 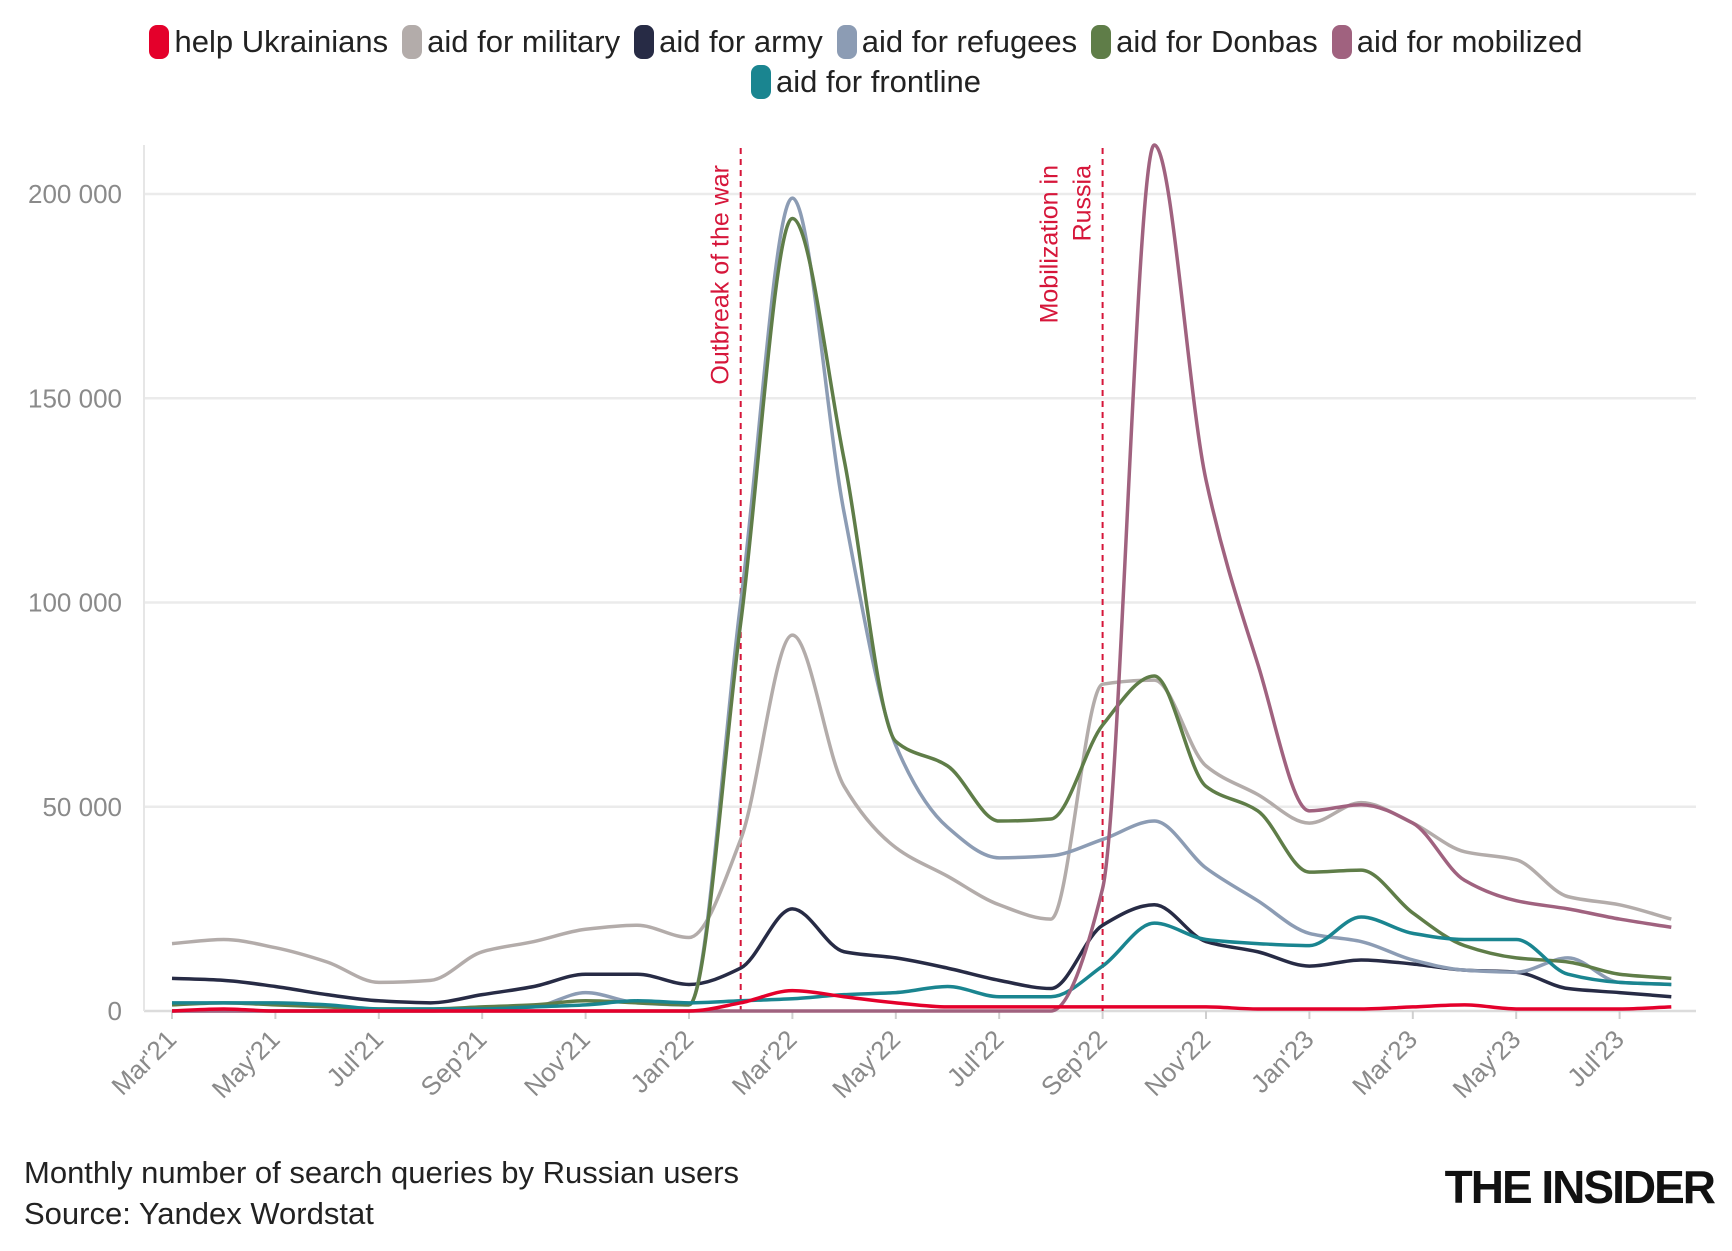 I want to click on legend-item: help Ukrainians, so click(x=268, y=42).